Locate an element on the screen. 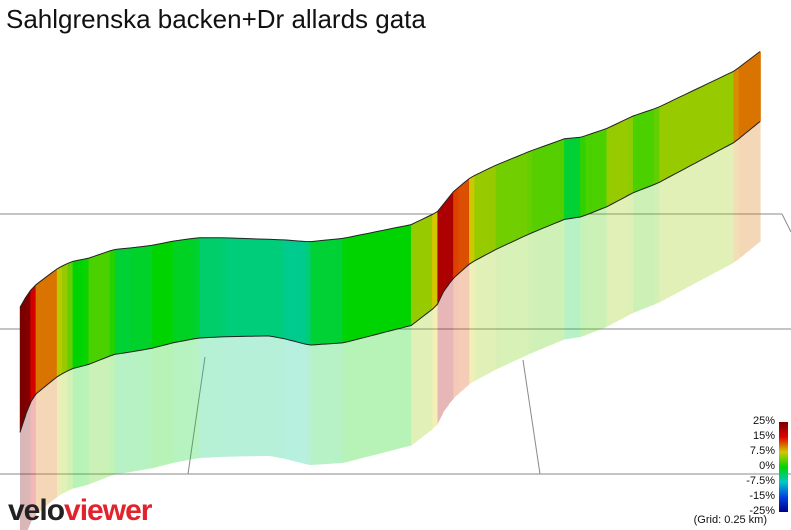 The height and width of the screenshot is (530, 791). grid-note: (Grid: 0.25 km) is located at coordinates (730, 520).